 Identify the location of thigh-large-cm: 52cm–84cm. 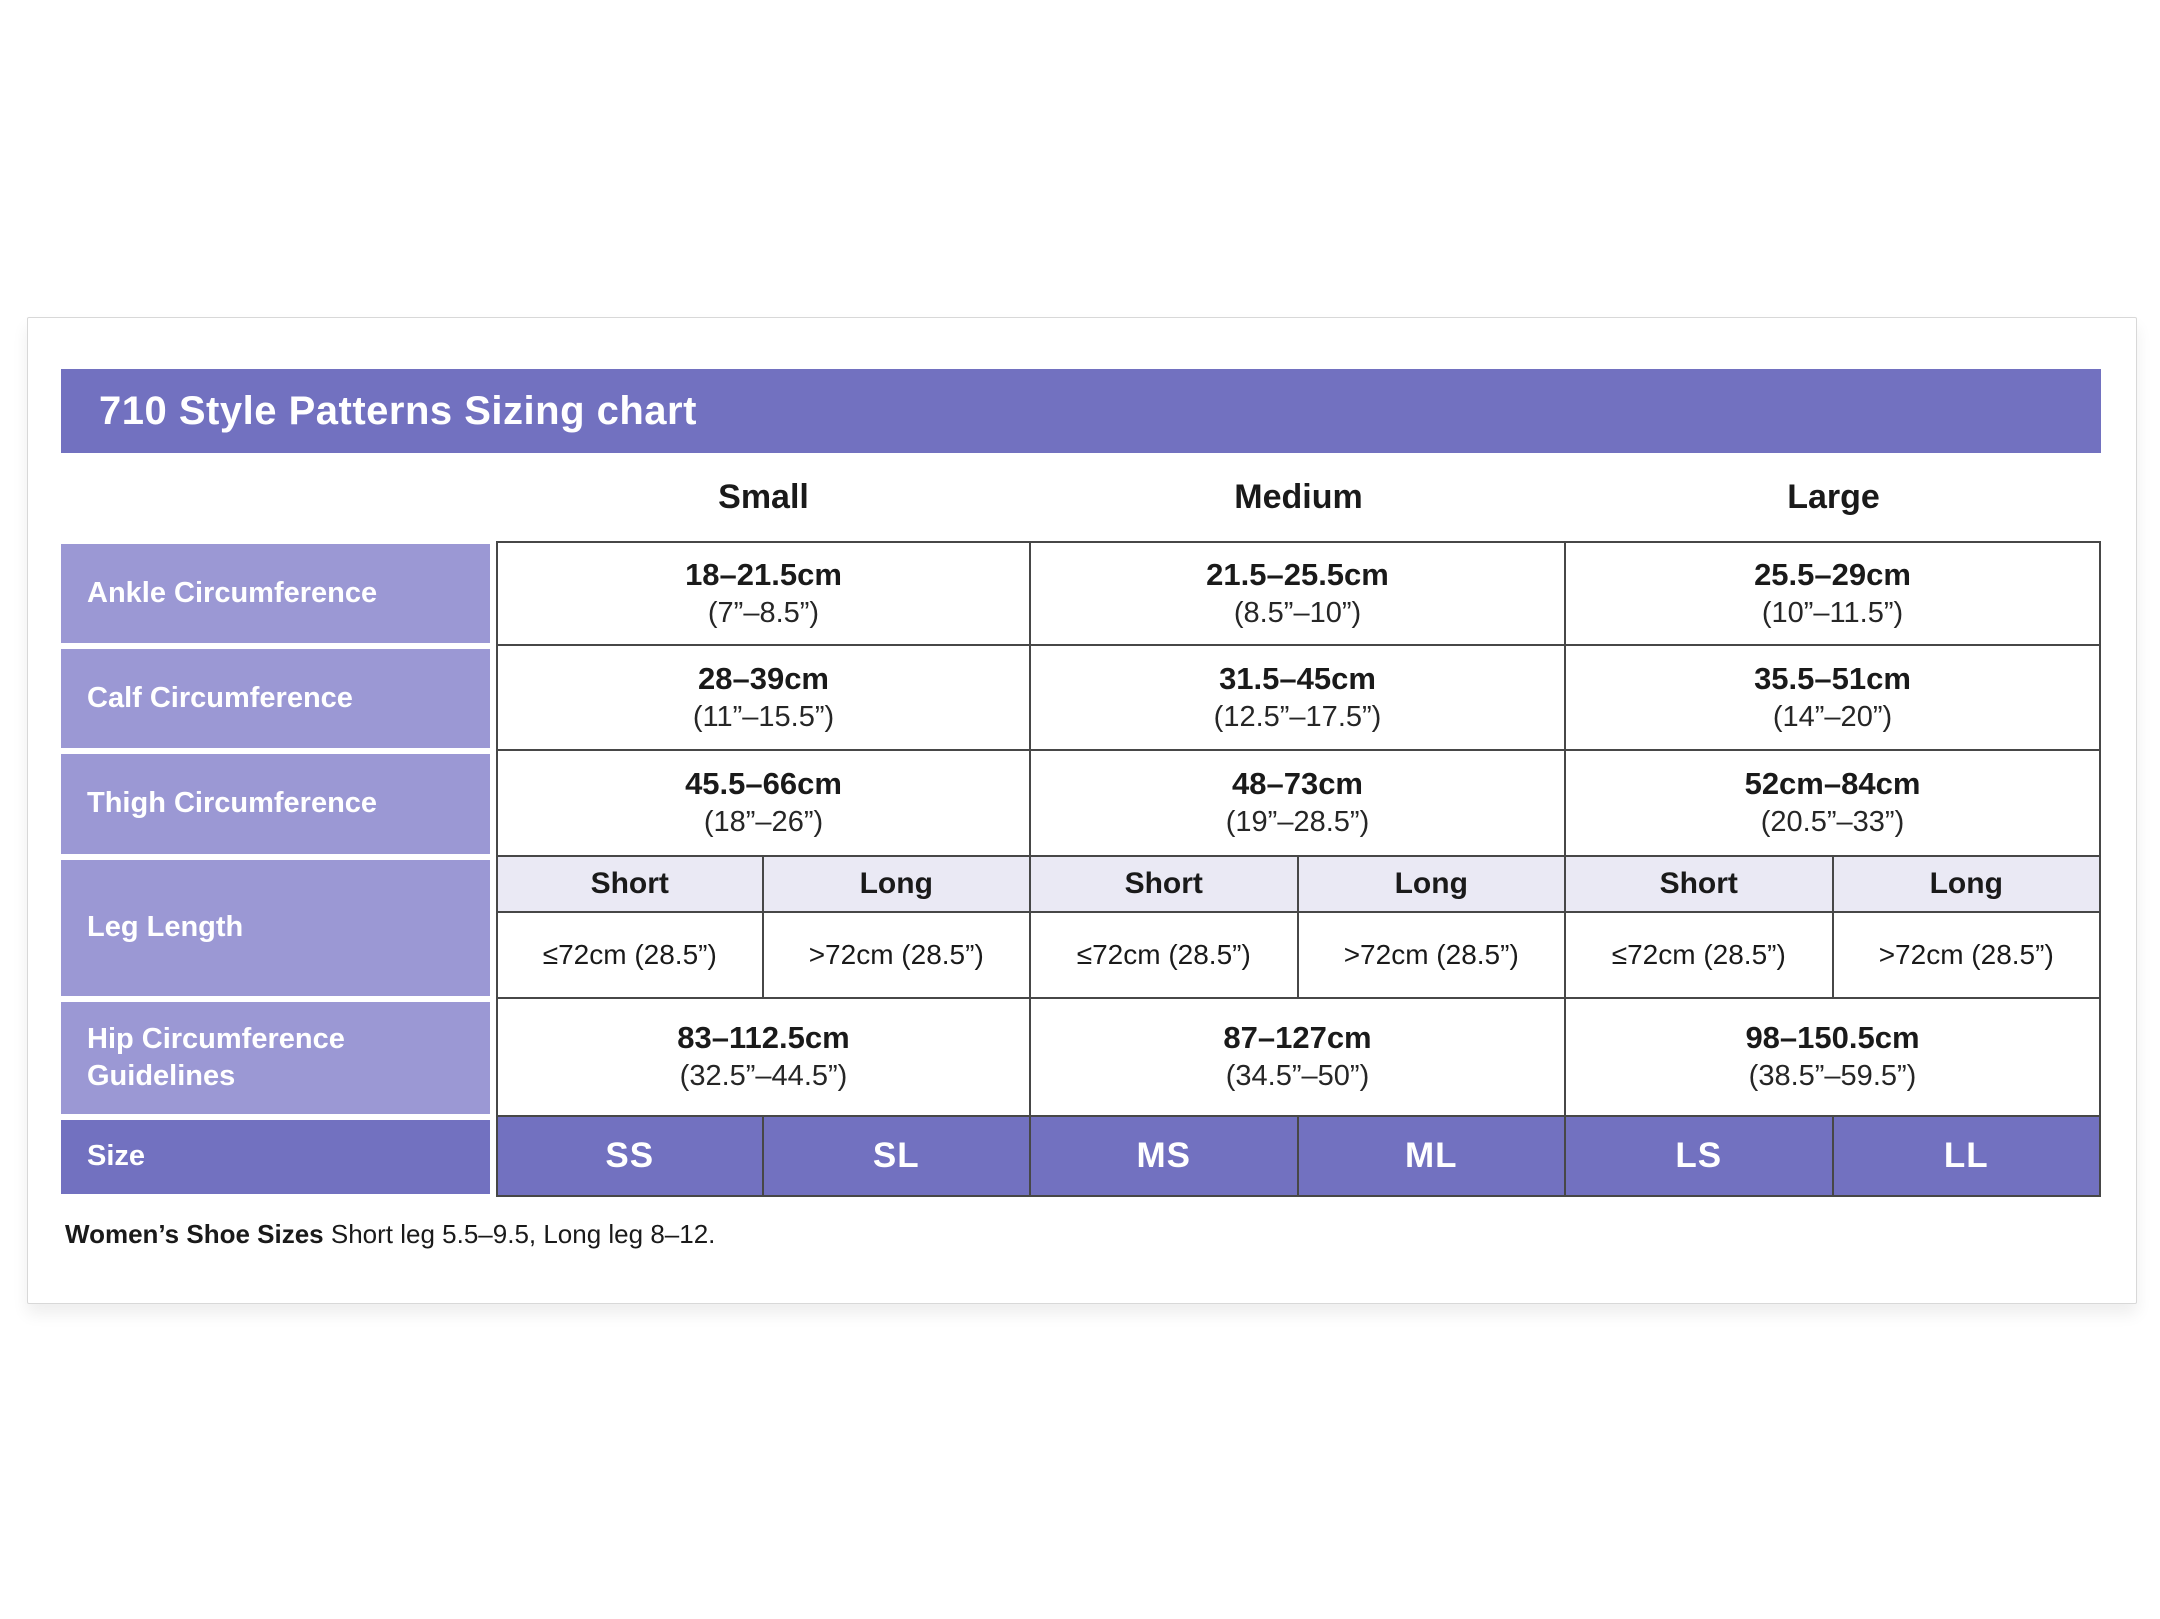
(1832, 783).